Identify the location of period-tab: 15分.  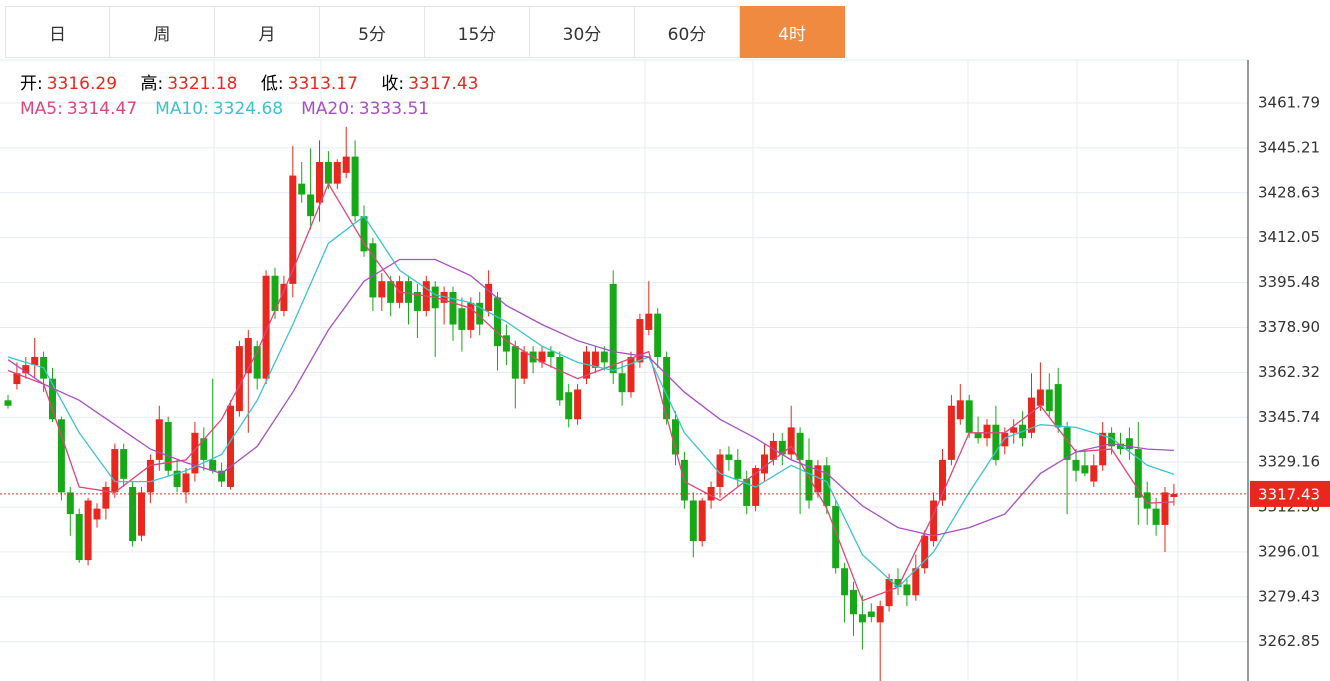
(477, 32).